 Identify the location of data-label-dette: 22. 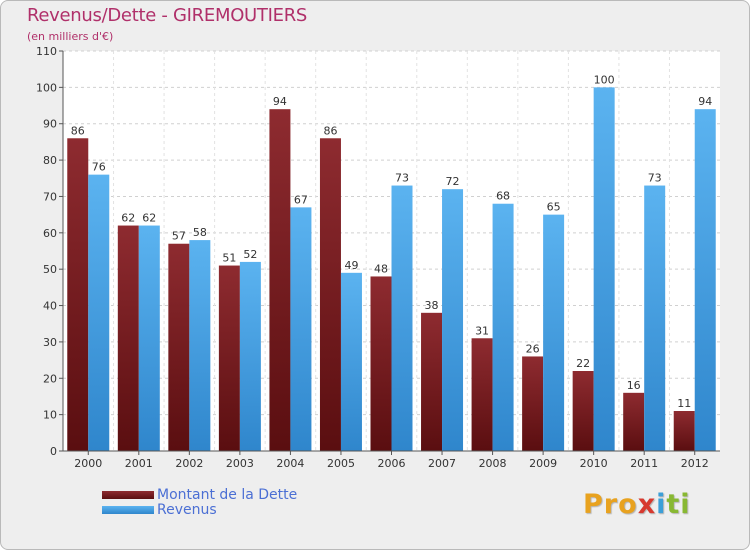
(583, 363).